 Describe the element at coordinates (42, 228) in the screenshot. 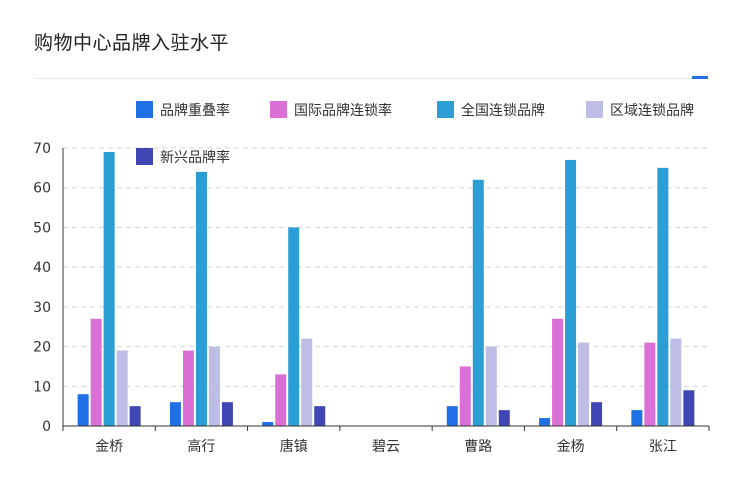

I see `y-tick-label: 50` at that location.